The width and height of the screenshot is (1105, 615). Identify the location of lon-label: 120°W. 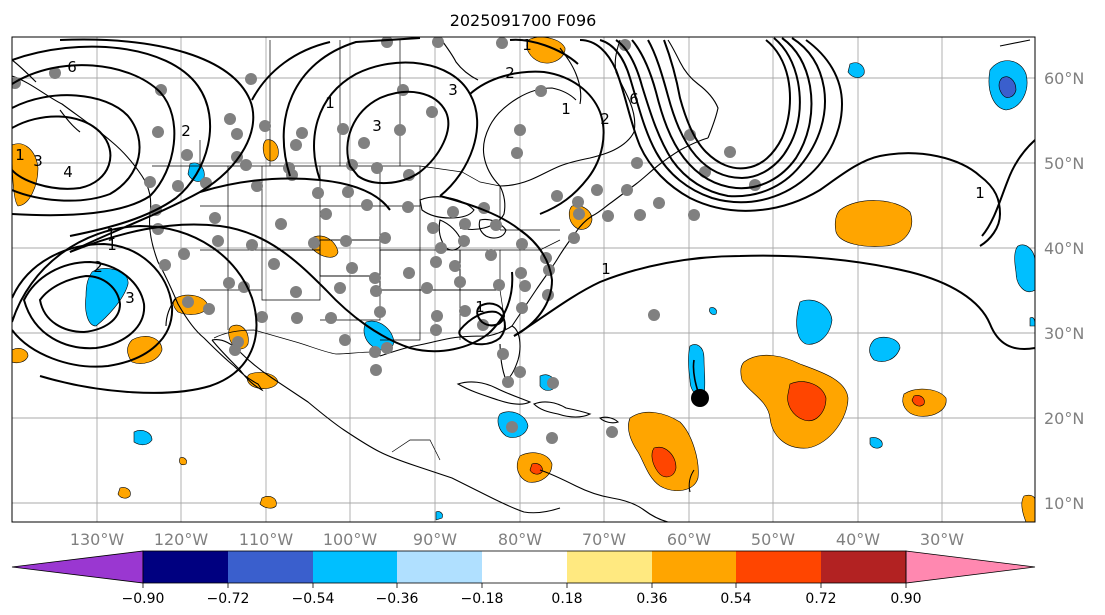
(181, 539).